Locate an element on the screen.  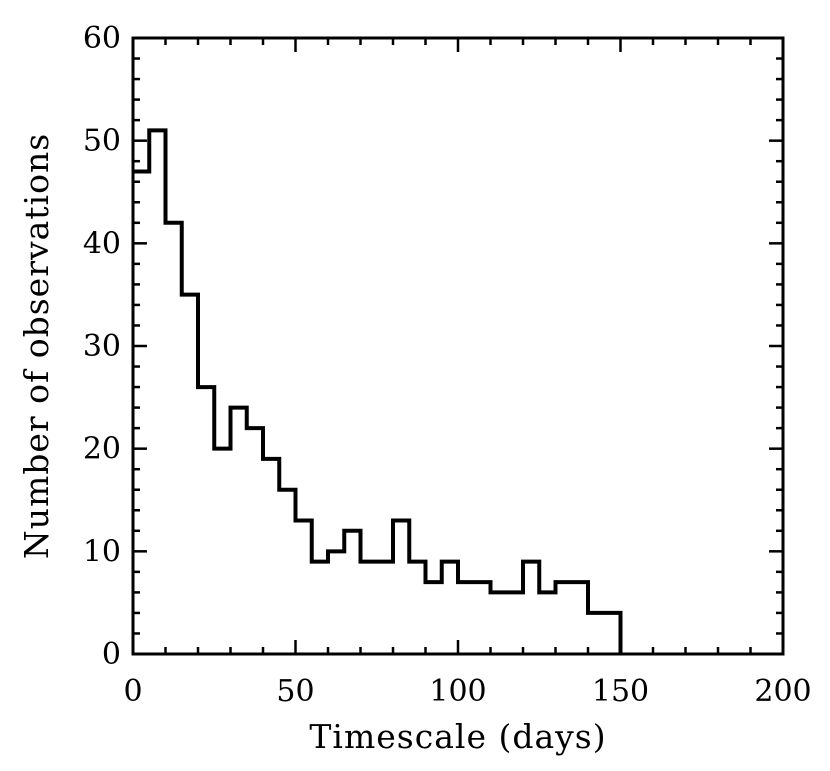
y-tick-labels: 0 10 20 30 40 50 60 is located at coordinates (102, 346).